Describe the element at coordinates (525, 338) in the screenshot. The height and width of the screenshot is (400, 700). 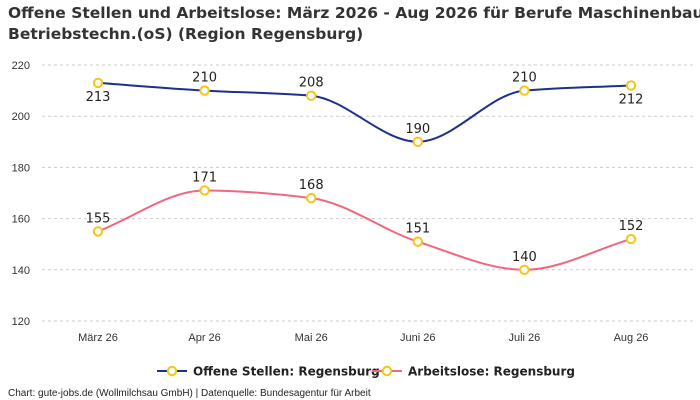
I see `x-tick-label: Juli 26` at that location.